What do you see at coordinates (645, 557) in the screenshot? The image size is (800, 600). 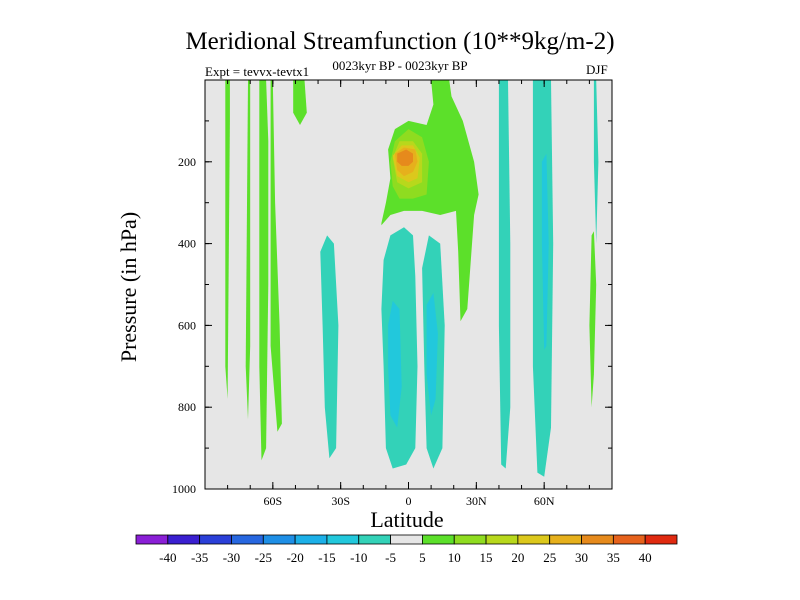 I see `colorbar-label: 40` at bounding box center [645, 557].